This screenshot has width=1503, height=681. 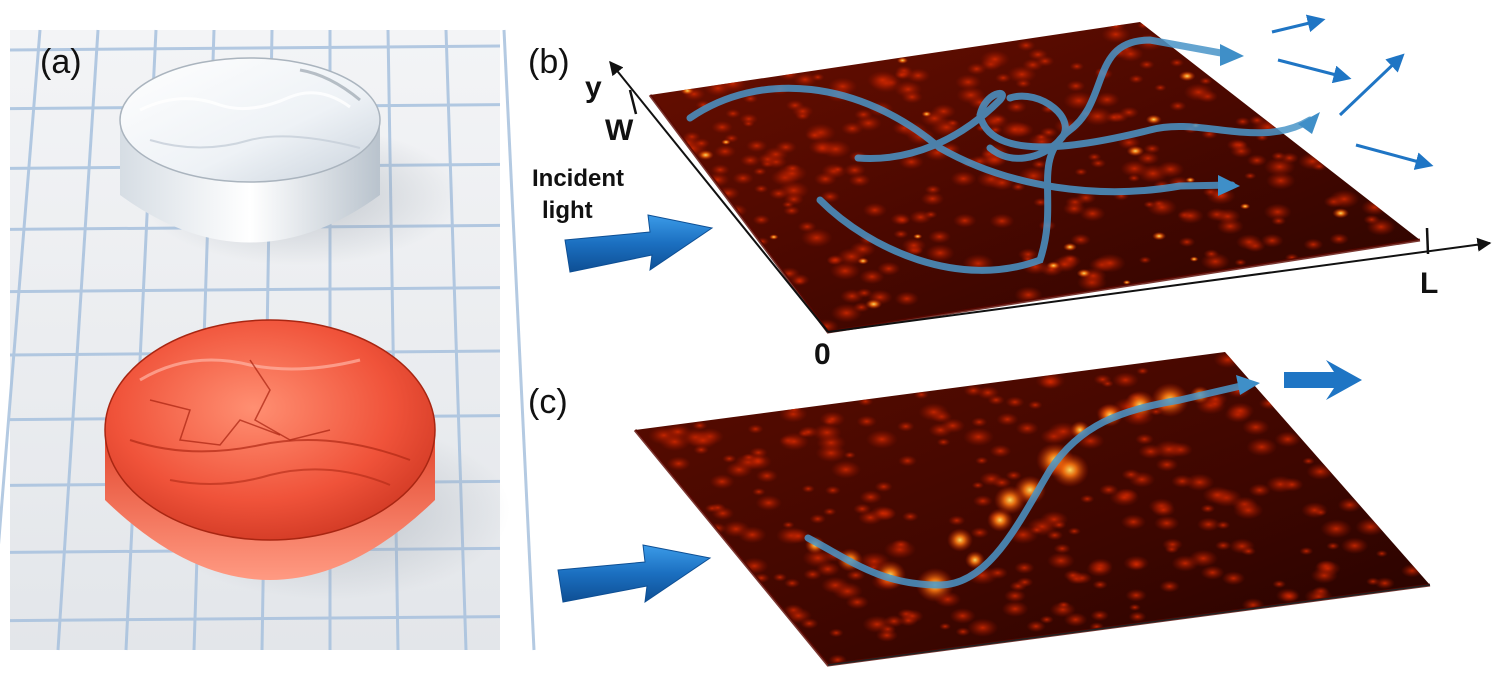 What do you see at coordinates (633, 102) in the screenshot?
I see `axis-w-tick` at bounding box center [633, 102].